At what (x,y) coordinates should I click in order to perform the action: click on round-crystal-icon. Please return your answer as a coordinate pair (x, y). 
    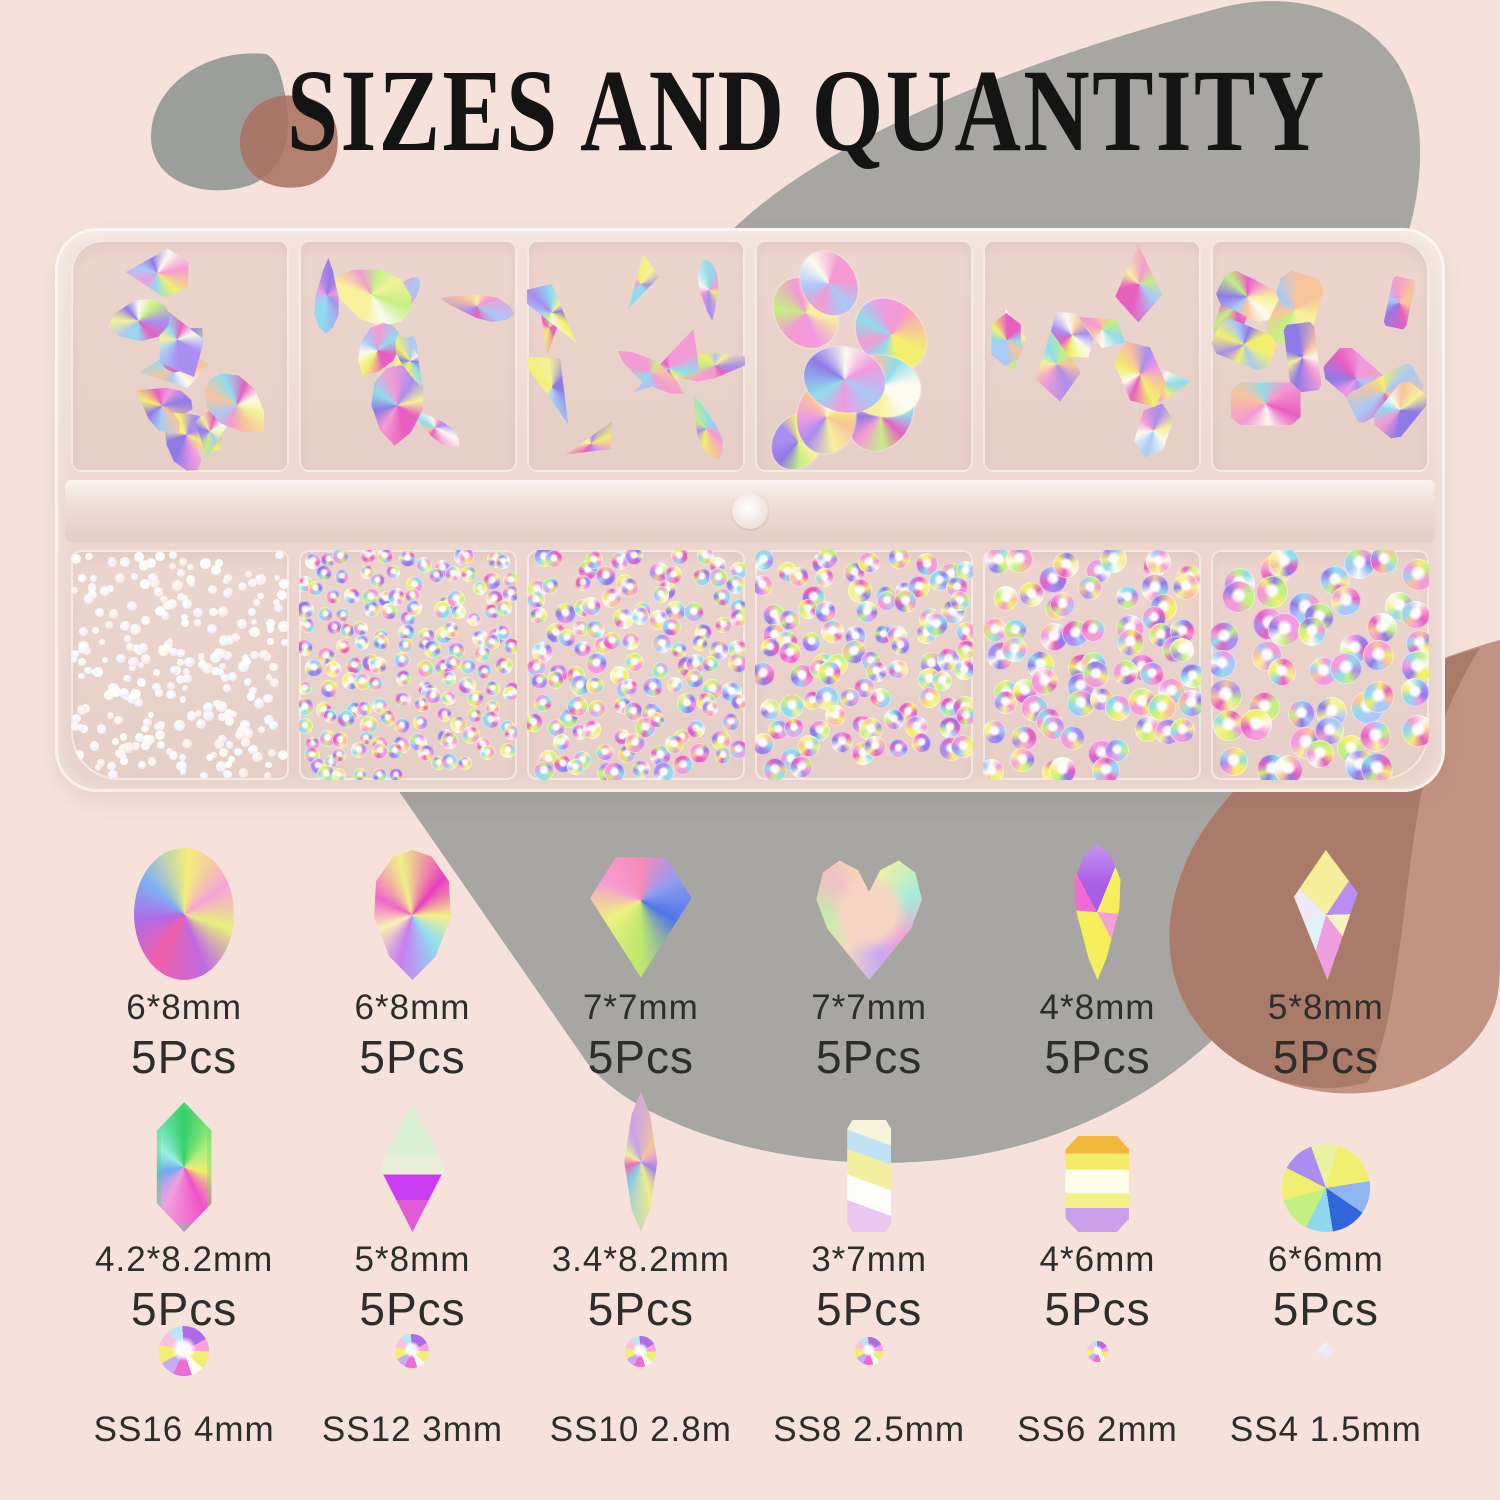
    Looking at the image, I should click on (1097, 1351).